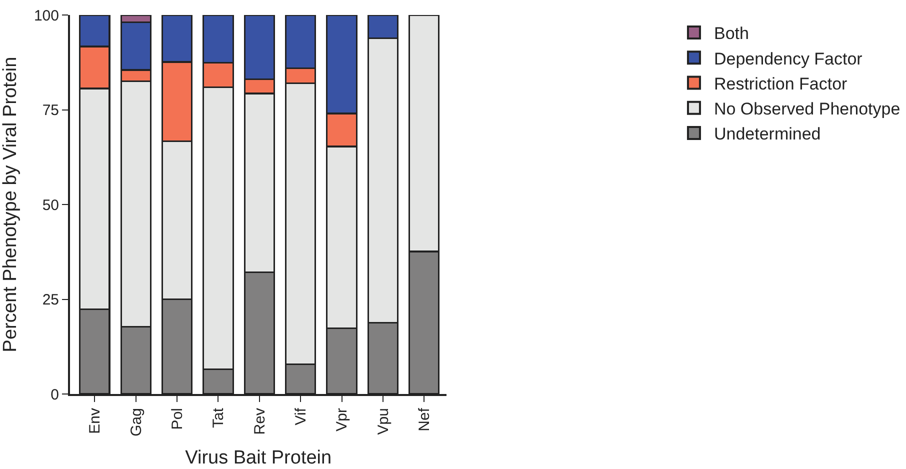 The image size is (906, 469). I want to click on legend-label: Undetermined, so click(767, 134).